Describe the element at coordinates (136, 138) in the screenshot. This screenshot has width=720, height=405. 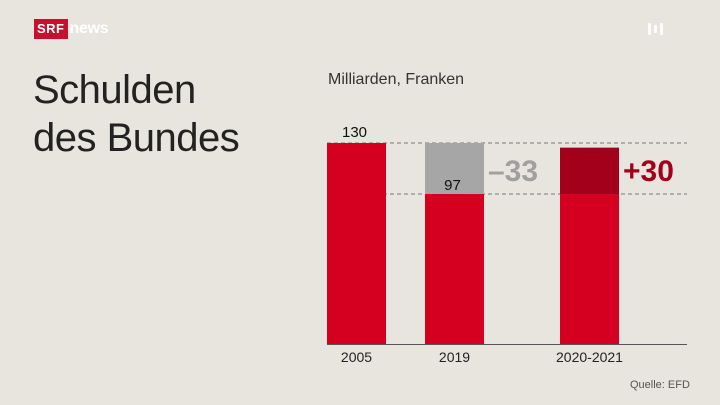
I see `title-line-2: des Bundes` at that location.